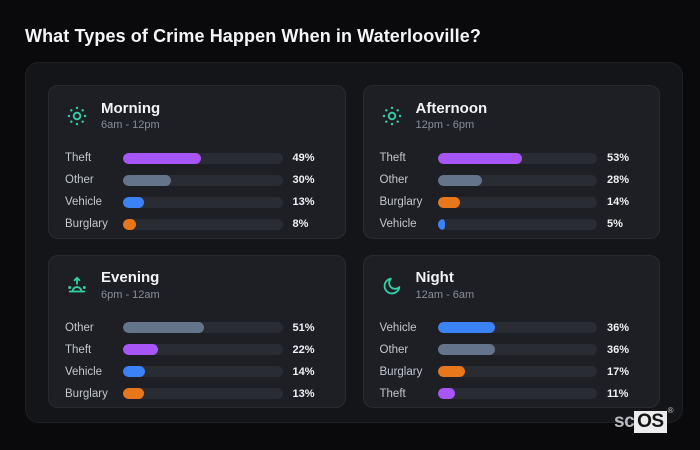 Image resolution: width=700 pixels, height=450 pixels. What do you see at coordinates (303, 327) in the screenshot?
I see `bar-value: 51%` at bounding box center [303, 327].